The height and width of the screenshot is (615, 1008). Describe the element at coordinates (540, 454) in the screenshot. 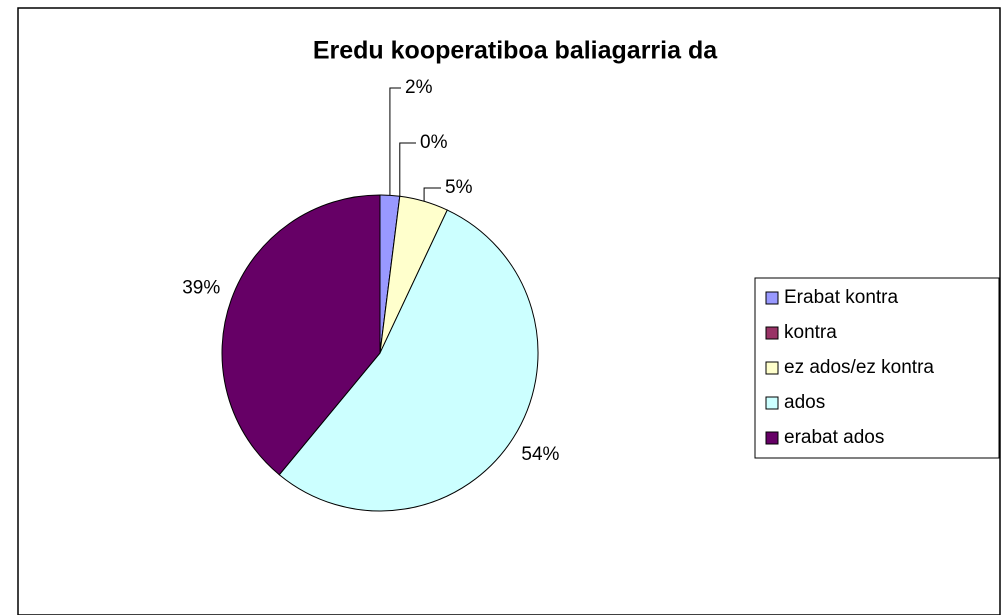

I see `data-label: 54%` at that location.